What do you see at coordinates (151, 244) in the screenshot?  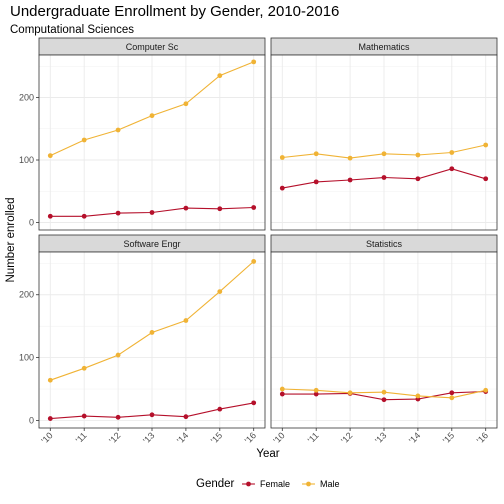 I see `facet-strip-label: Software Engr` at bounding box center [151, 244].